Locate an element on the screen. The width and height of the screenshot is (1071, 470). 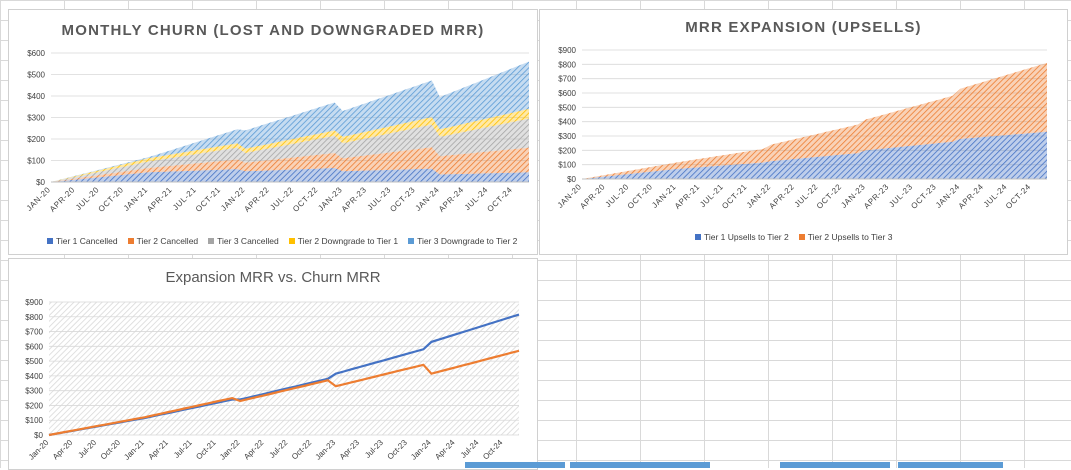
x-tick-label: Jul-23 is located at coordinates (374, 449).